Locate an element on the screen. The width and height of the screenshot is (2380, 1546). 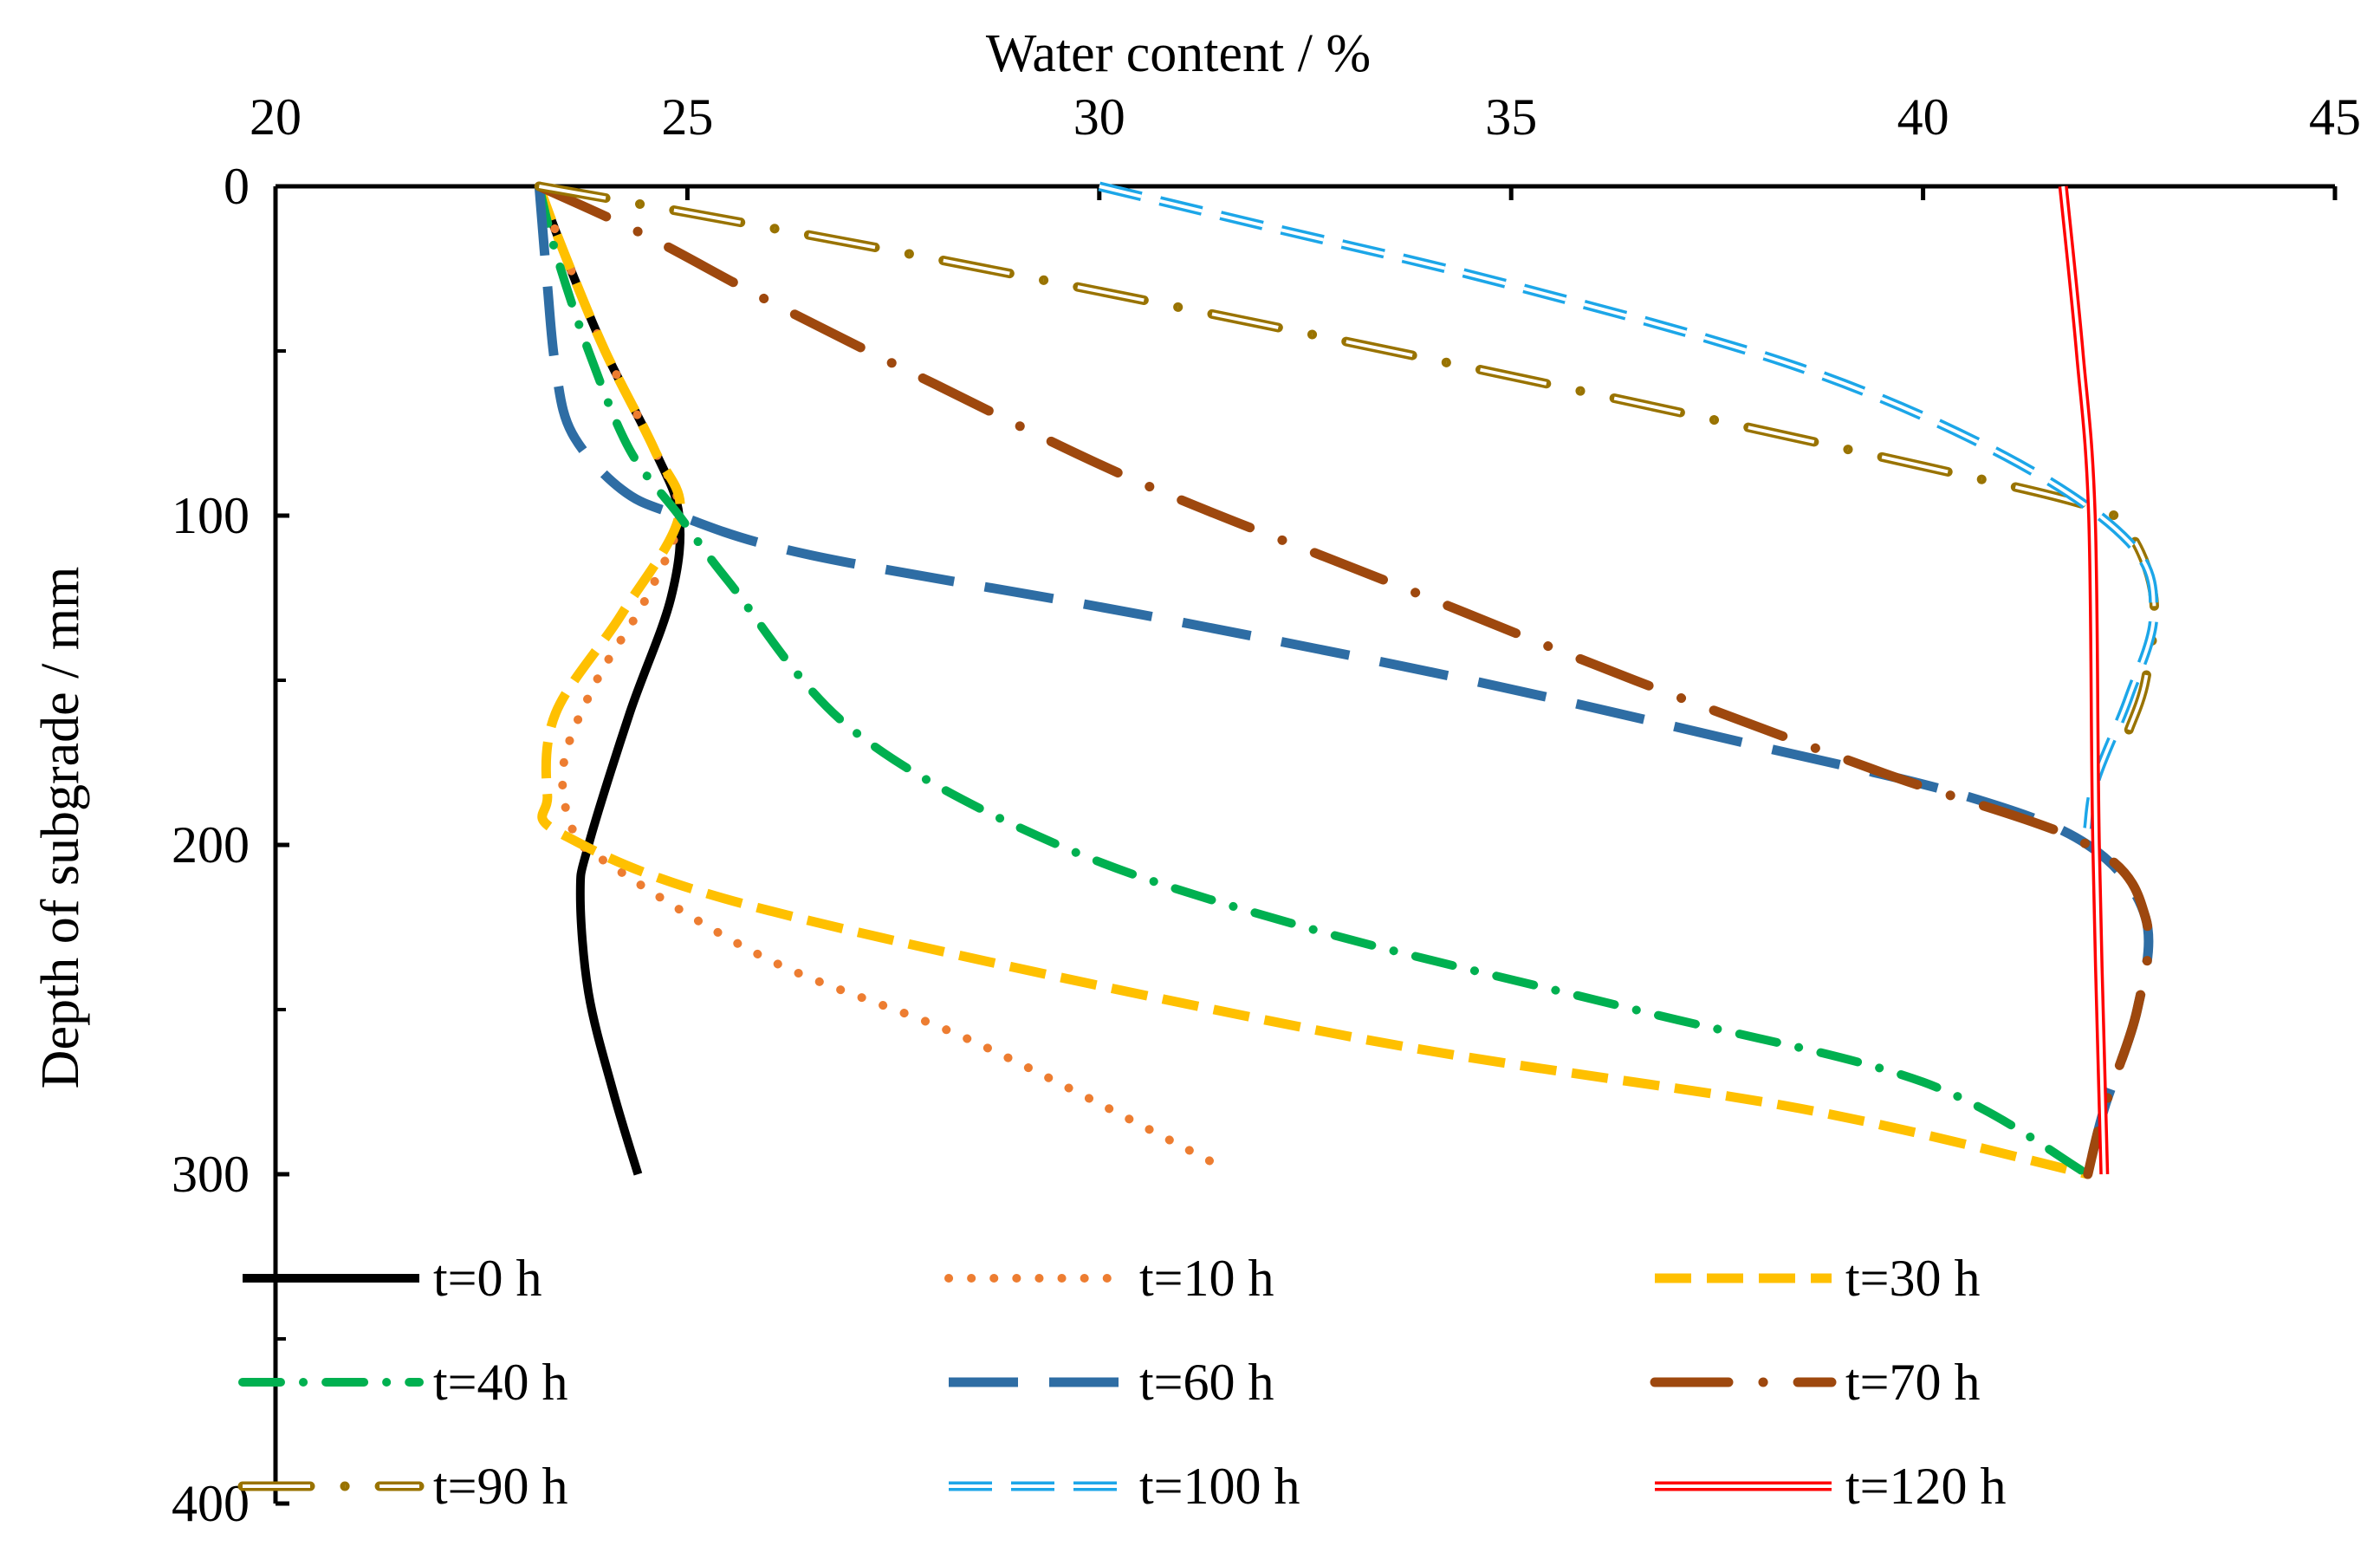
legend-label: t=70 h is located at coordinates (1913, 1382).